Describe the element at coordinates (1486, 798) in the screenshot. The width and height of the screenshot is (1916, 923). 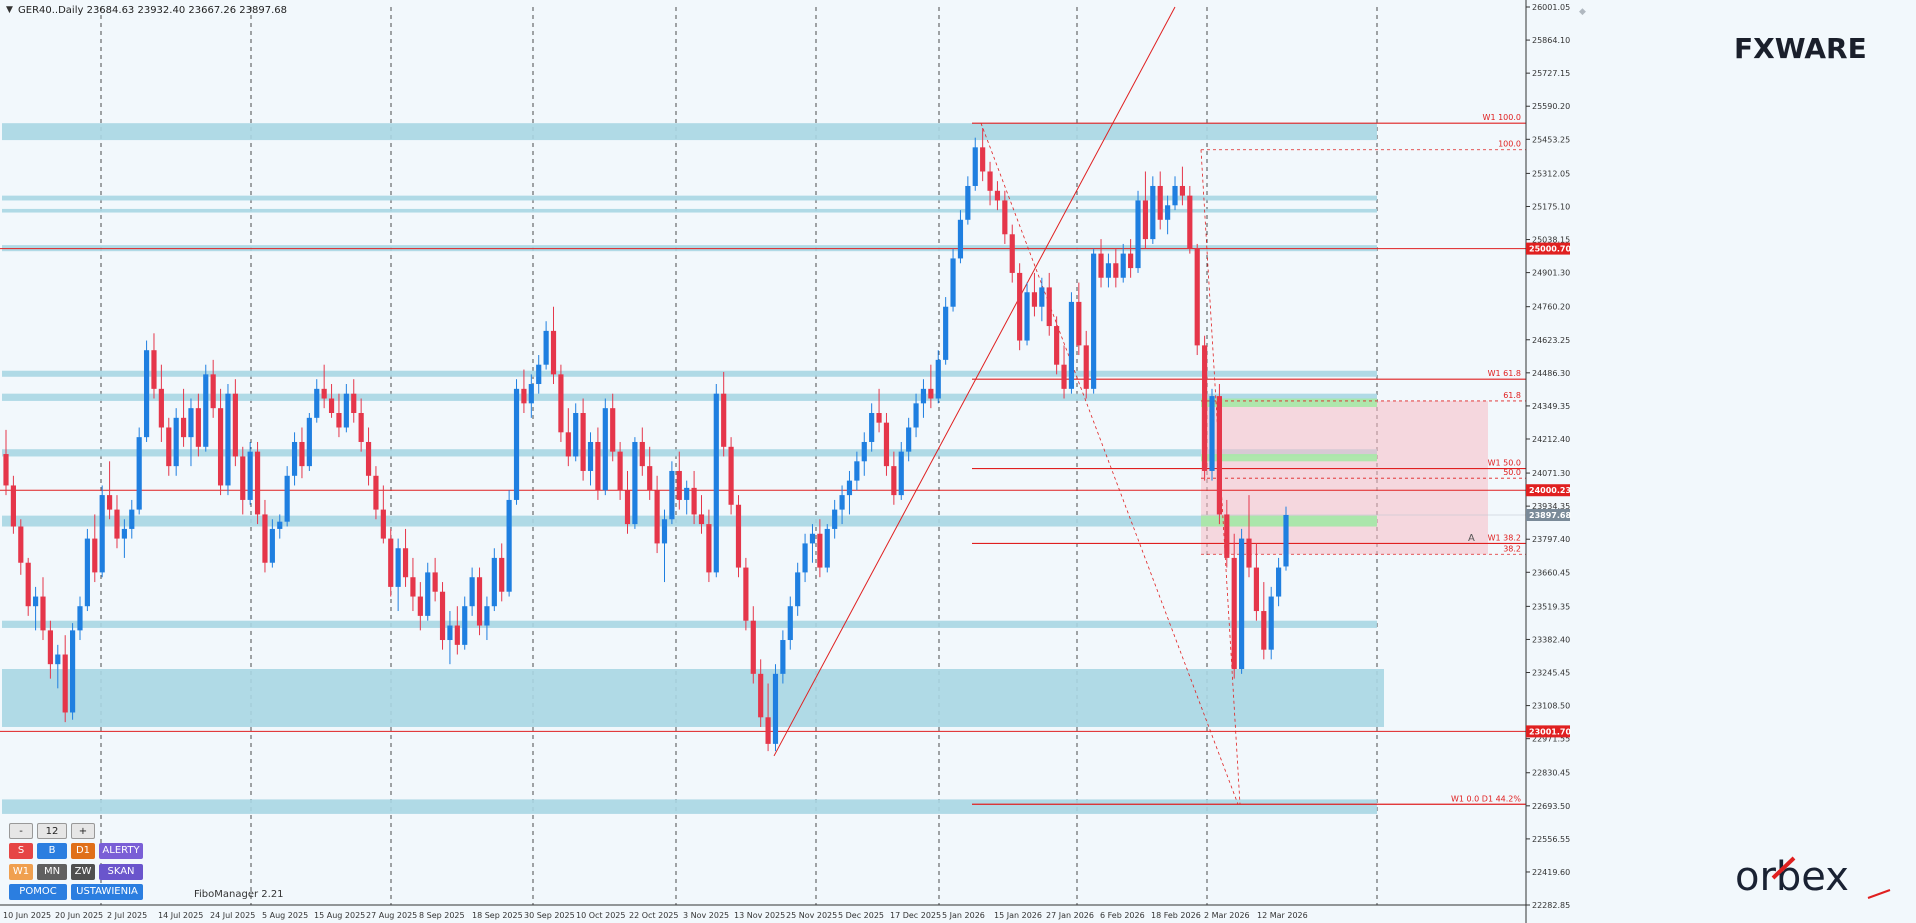
I see `fib-level-label: W1 0.0 D1 44.2%` at that location.